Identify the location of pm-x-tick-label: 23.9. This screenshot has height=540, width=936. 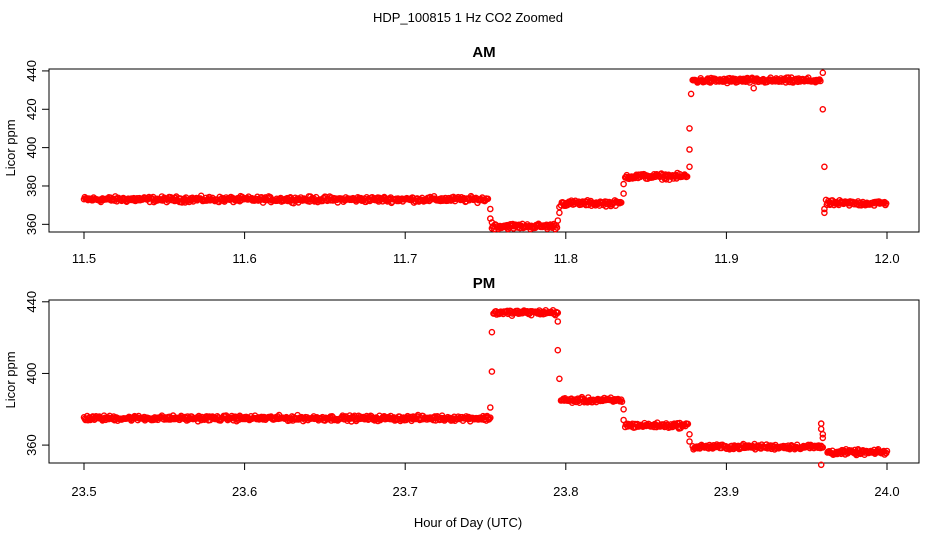
(726, 491).